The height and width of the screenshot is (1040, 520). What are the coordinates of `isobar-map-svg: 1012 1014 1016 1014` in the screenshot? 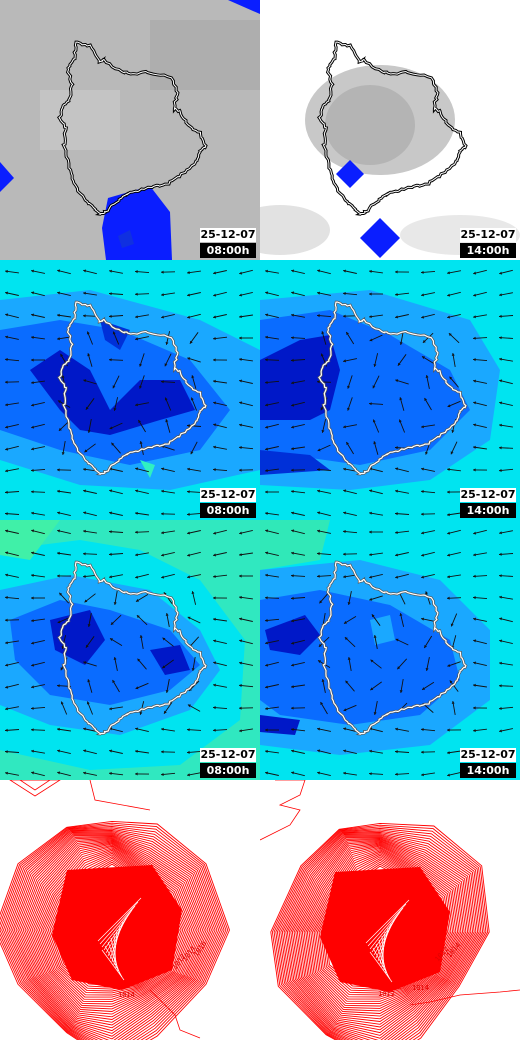 It's located at (130, 910).